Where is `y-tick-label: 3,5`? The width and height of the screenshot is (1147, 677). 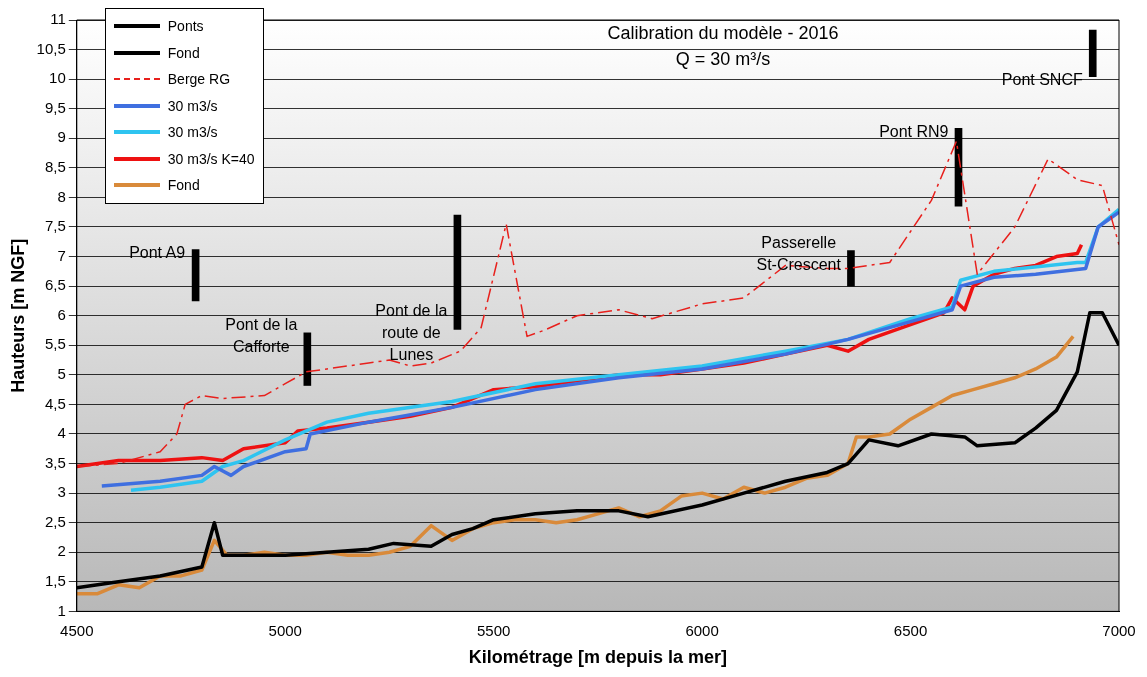 y-tick-label: 3,5 is located at coordinates (55, 462).